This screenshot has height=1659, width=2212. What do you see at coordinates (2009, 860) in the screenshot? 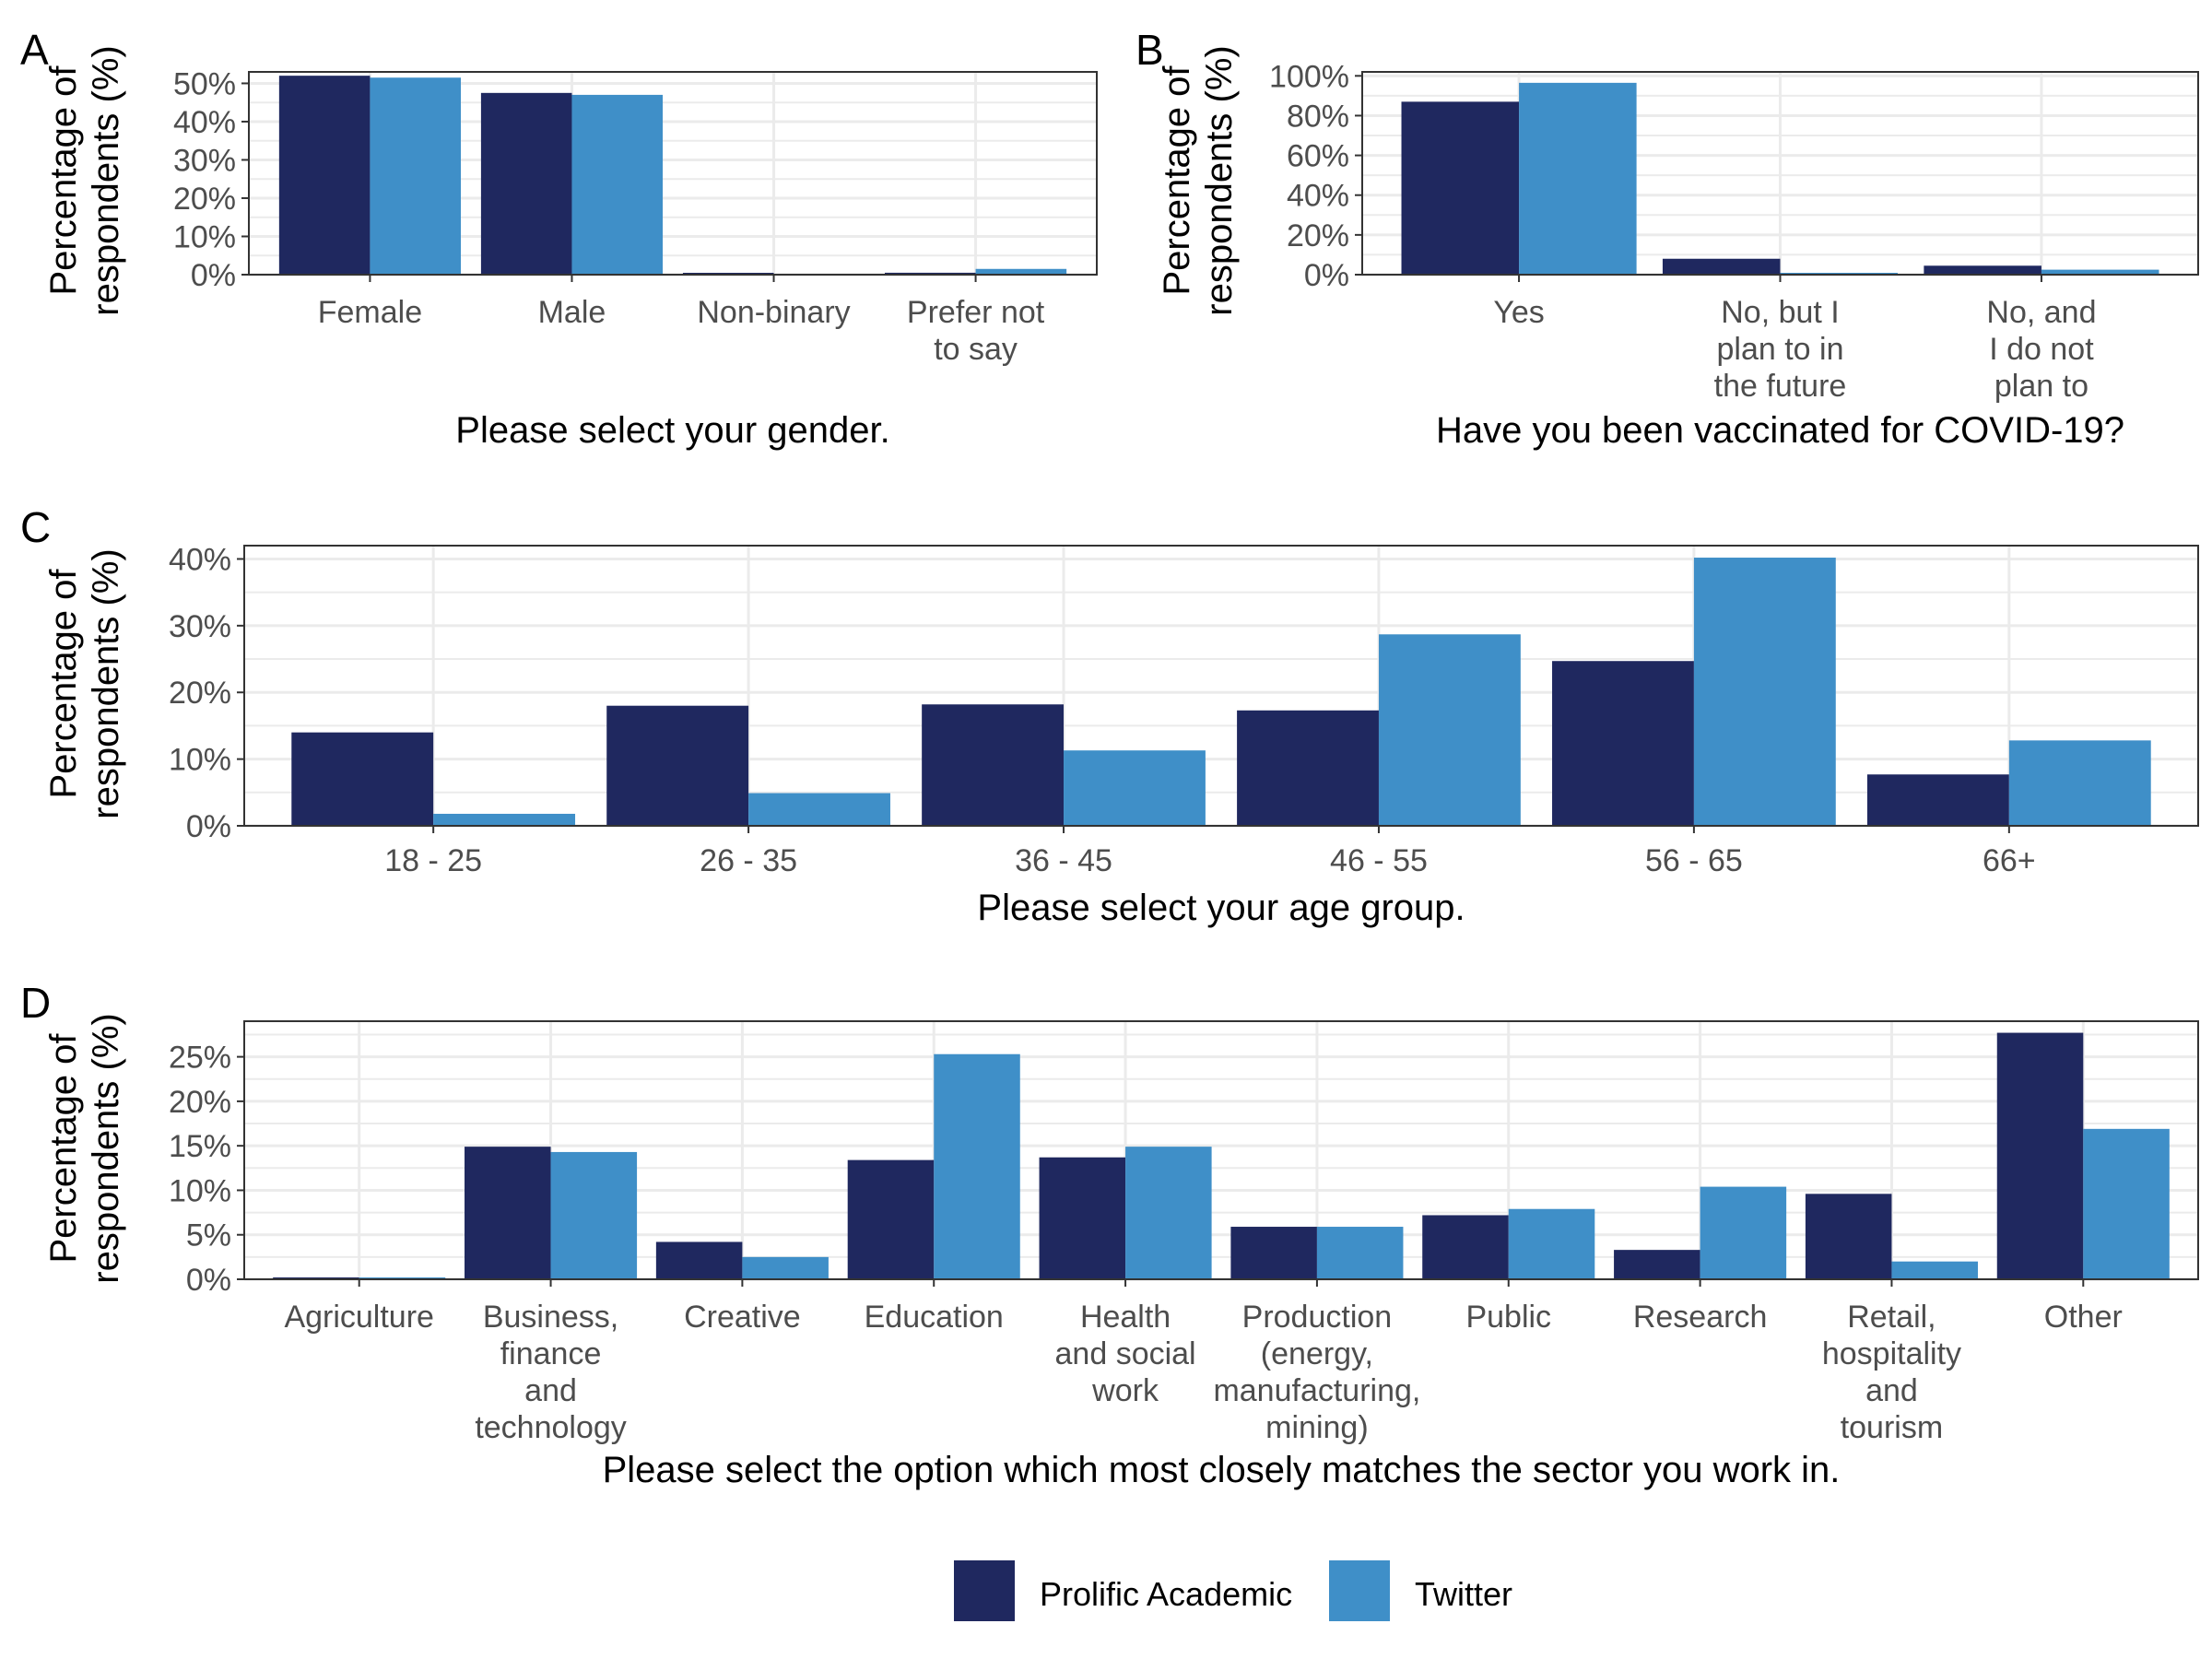
I see `x-tick-label: 66+` at bounding box center [2009, 860].